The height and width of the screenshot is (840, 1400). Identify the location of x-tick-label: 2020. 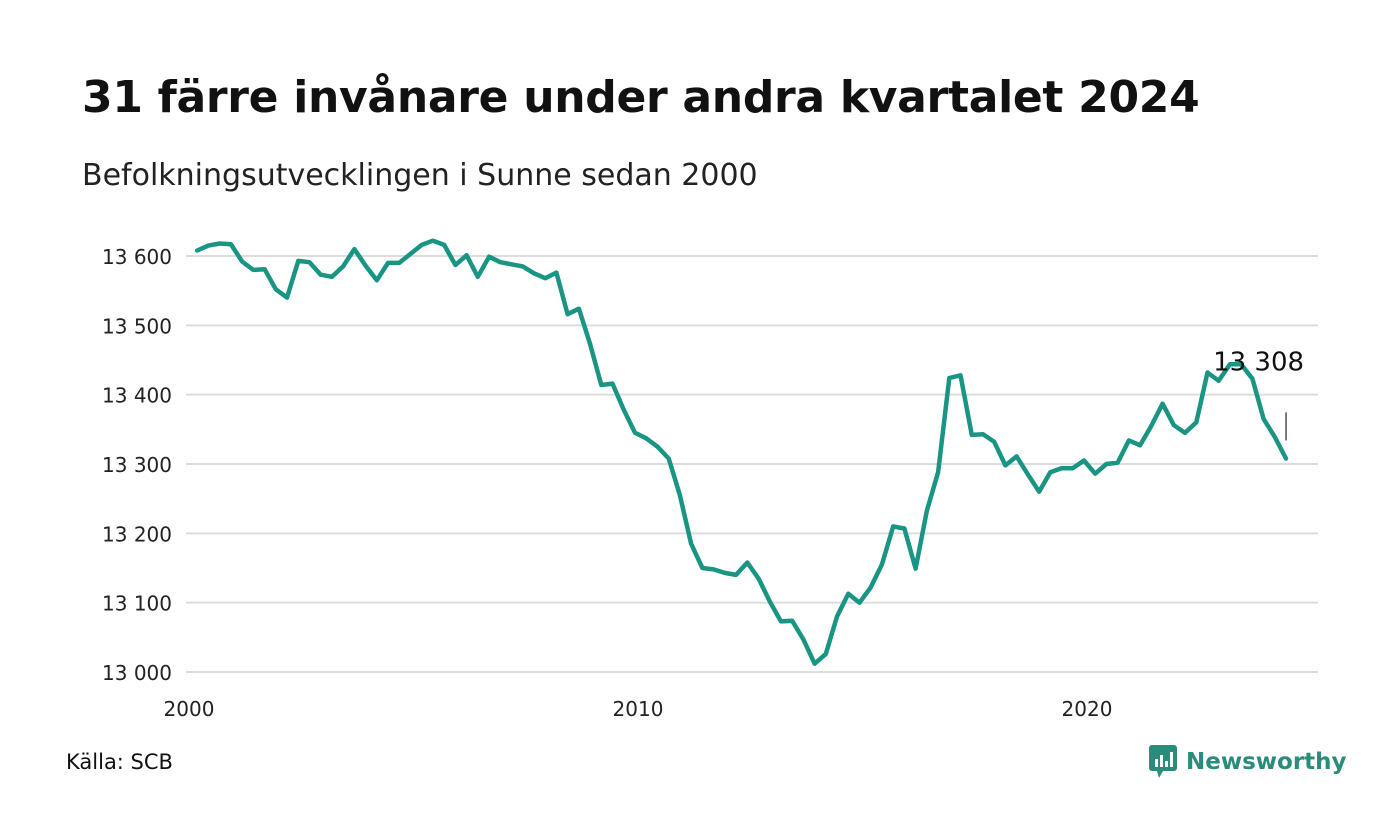
(1087, 709).